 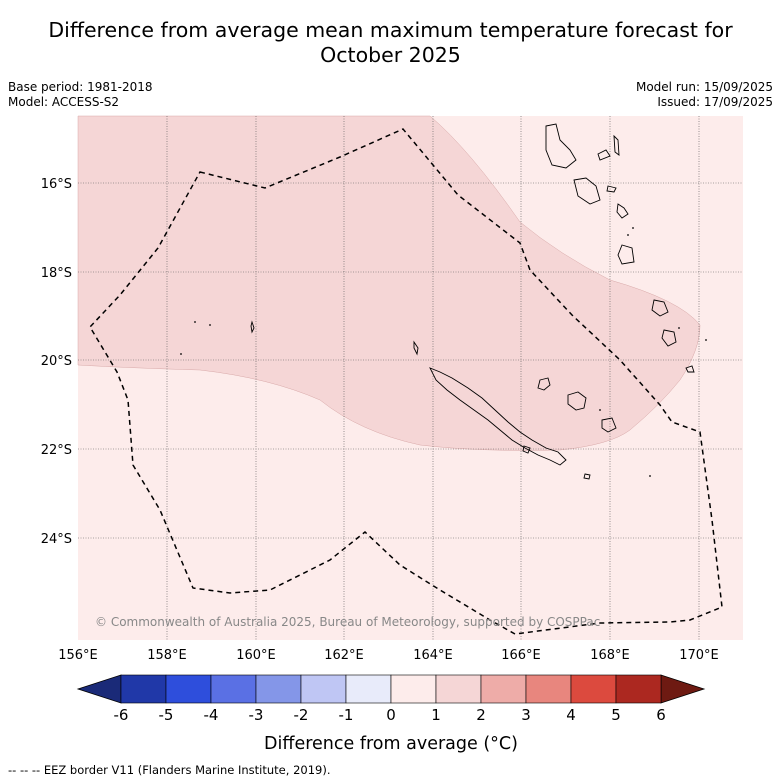 What do you see at coordinates (587, 476) in the screenshot?
I see `walpole` at bounding box center [587, 476].